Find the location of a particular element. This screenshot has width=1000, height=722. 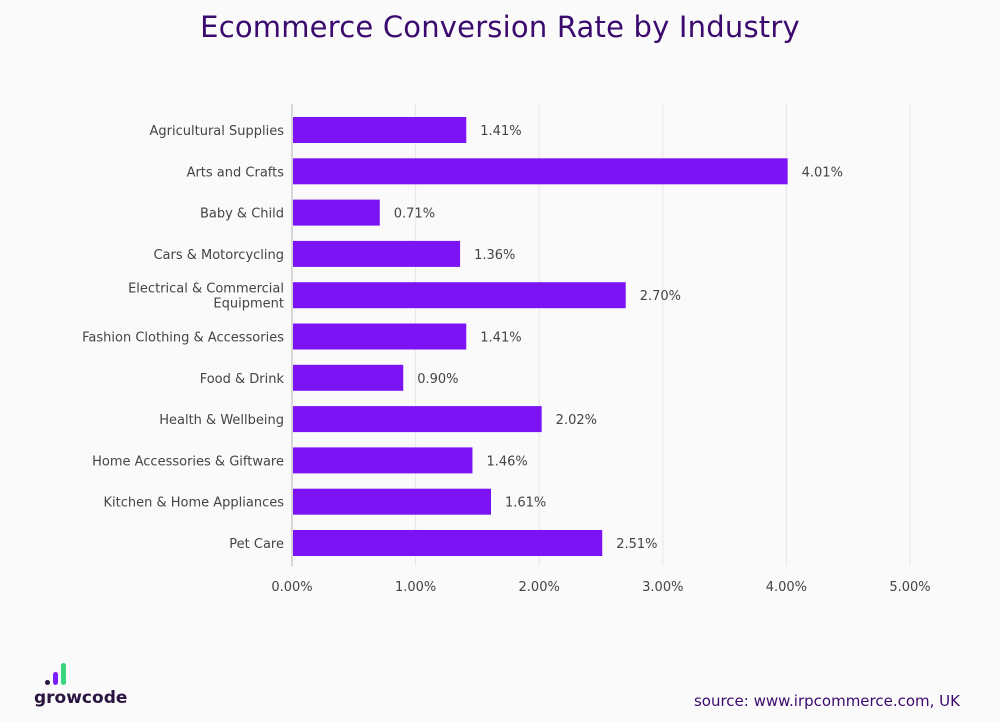

x-tick-label: 4.00% is located at coordinates (786, 587).